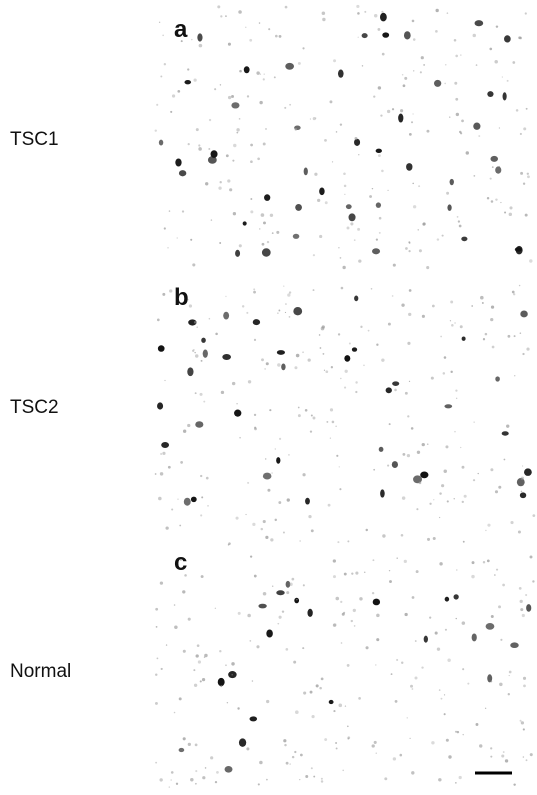 The width and height of the screenshot is (537, 795). I want to click on row-label: Normal, so click(41, 671).